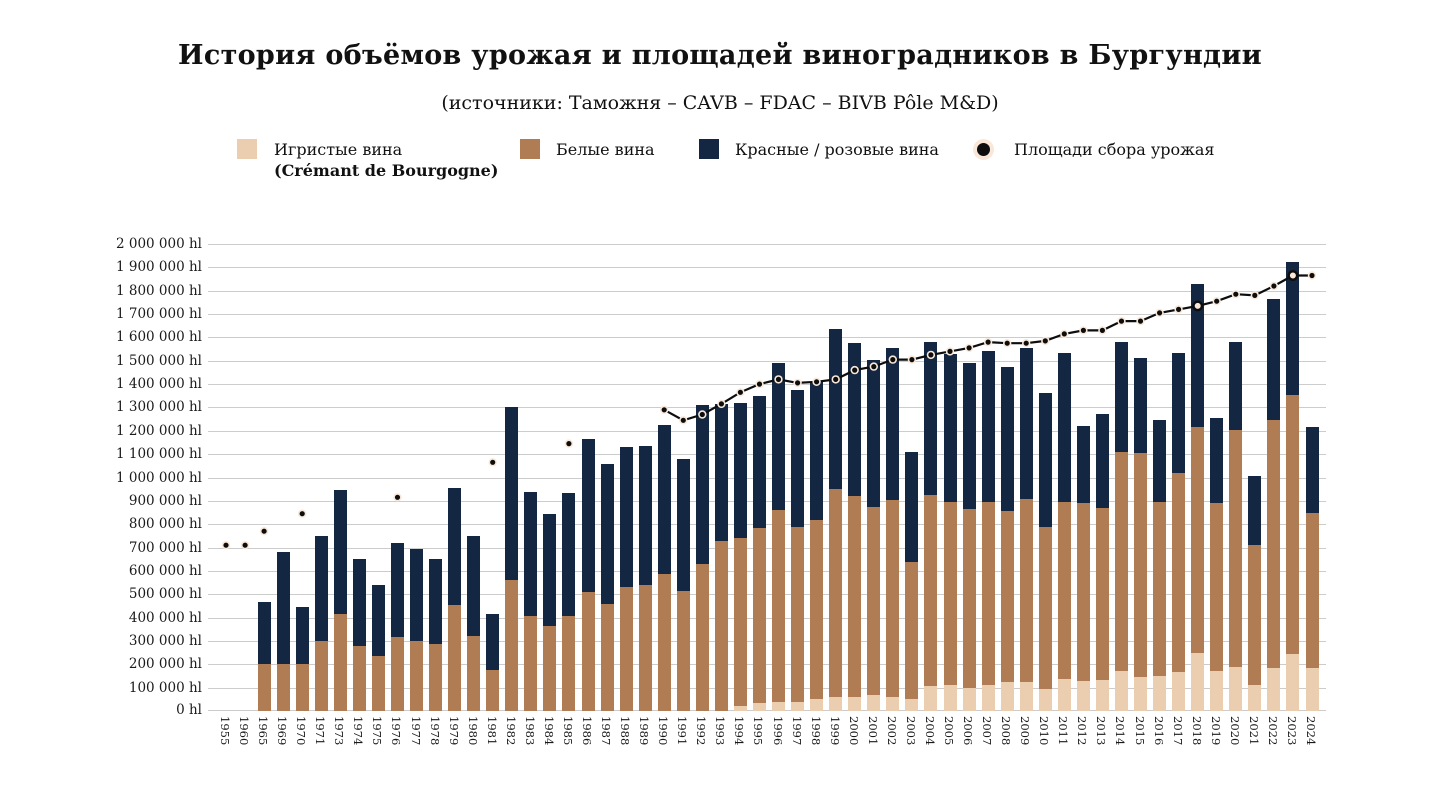  I want to click on area-dot-1995, so click(759, 384).